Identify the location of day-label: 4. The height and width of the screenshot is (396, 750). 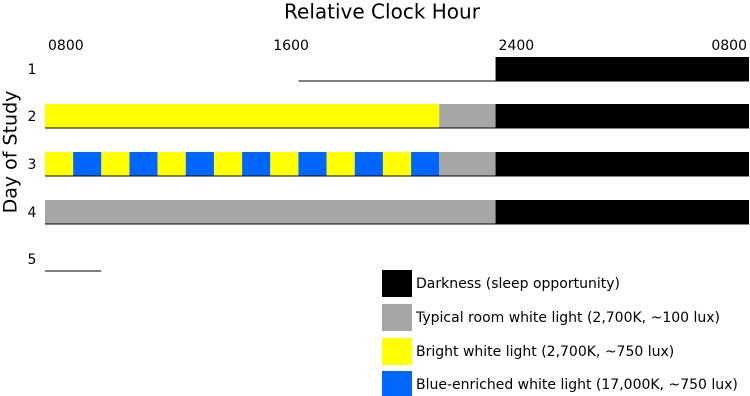
(32, 213).